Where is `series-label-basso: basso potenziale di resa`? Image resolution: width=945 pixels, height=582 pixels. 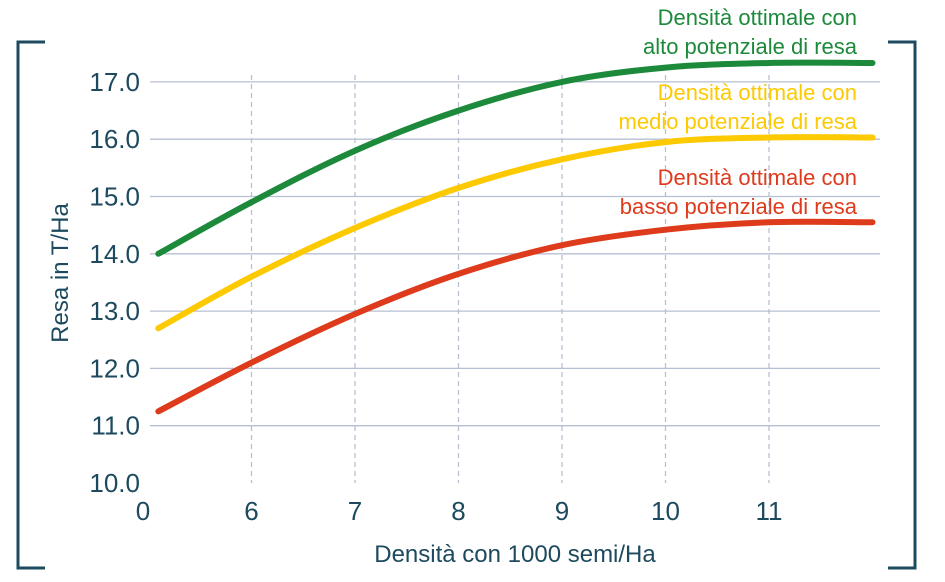 series-label-basso: basso potenziale di resa is located at coordinates (739, 206).